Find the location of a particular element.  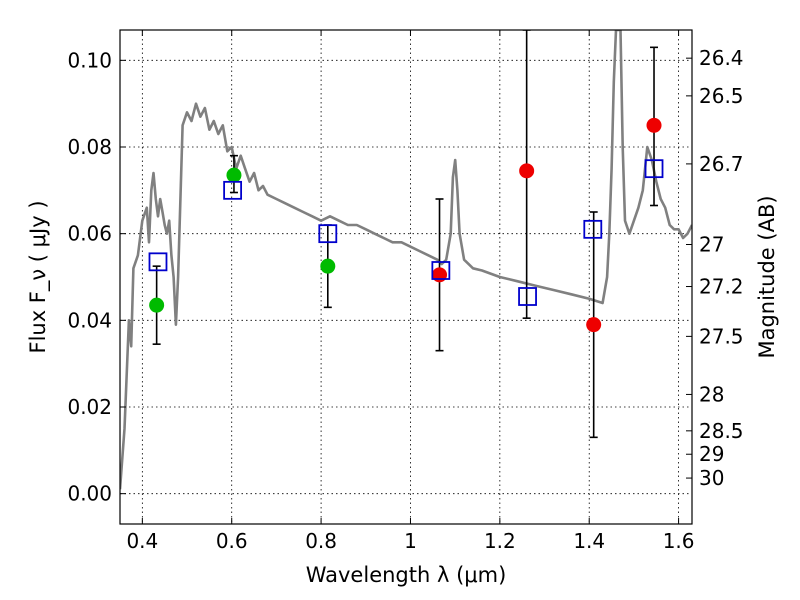

right-tick-label: 26.7 is located at coordinates (721, 164).